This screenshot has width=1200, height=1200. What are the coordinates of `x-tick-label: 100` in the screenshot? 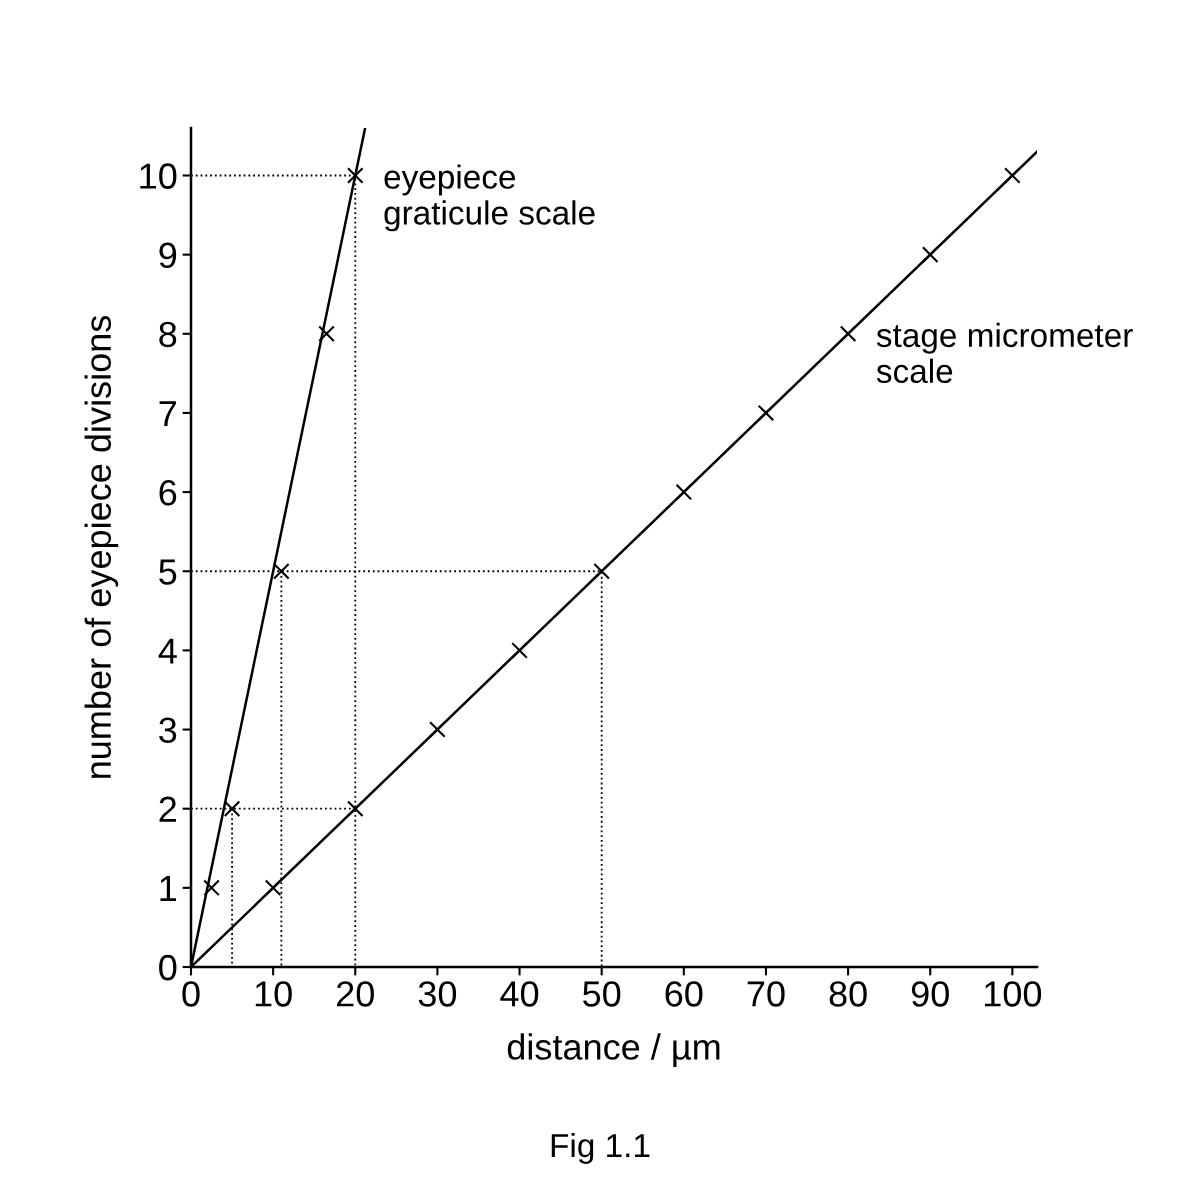 It's located at (1013, 994).